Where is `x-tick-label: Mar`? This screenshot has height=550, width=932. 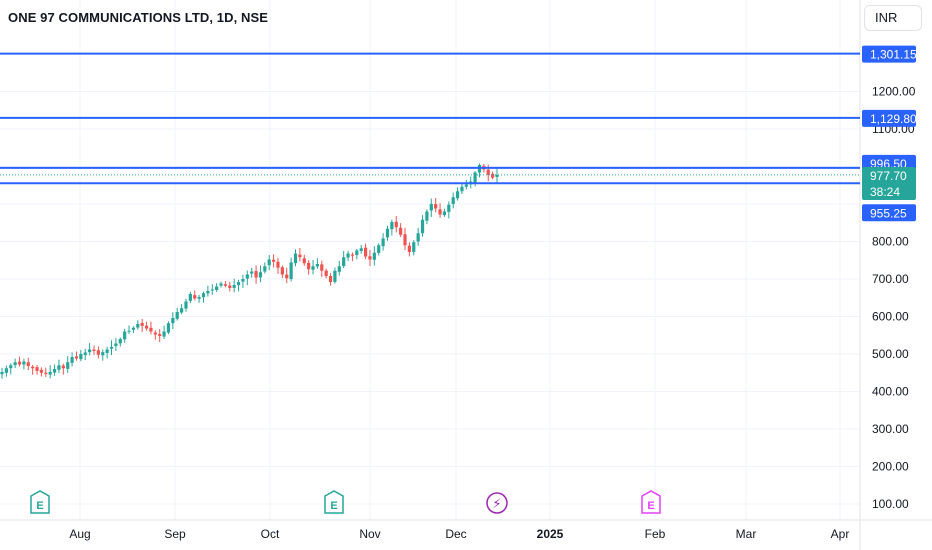
x-tick-label: Mar is located at coordinates (746, 534).